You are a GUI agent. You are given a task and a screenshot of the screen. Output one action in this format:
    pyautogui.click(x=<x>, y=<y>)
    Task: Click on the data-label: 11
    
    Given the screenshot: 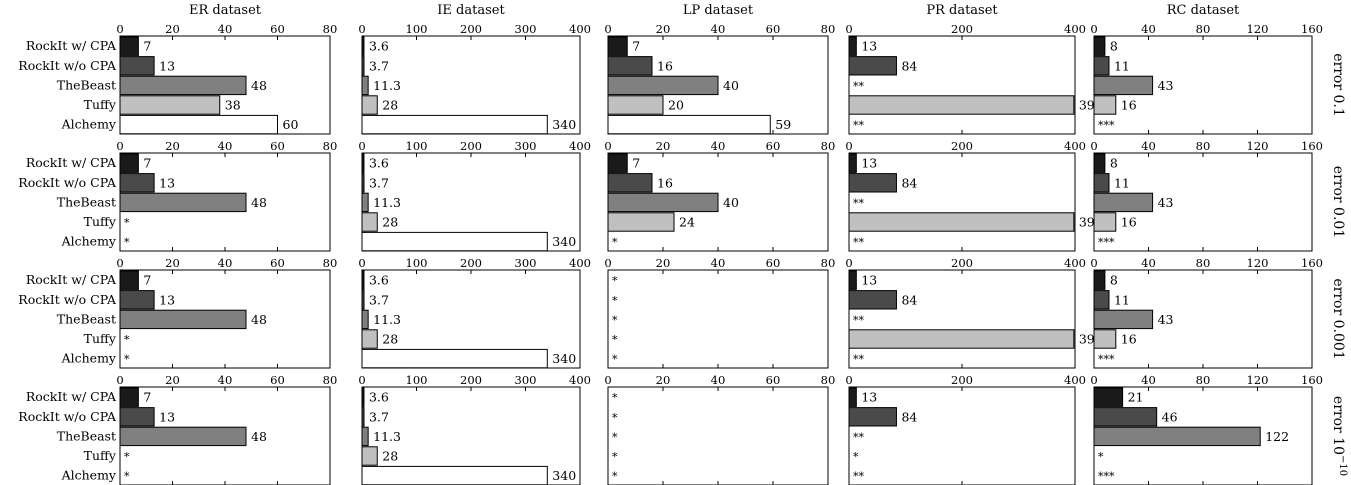 What is the action you would take?
    pyautogui.click(x=1122, y=65)
    